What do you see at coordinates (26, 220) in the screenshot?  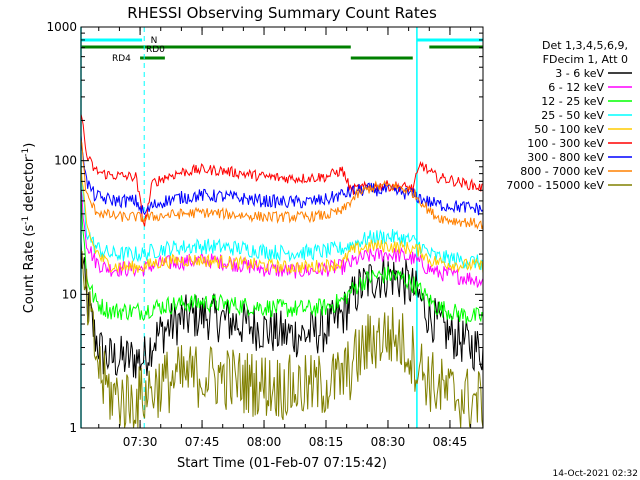 I see `y-axis-label-sup1: -1` at bounding box center [26, 220].